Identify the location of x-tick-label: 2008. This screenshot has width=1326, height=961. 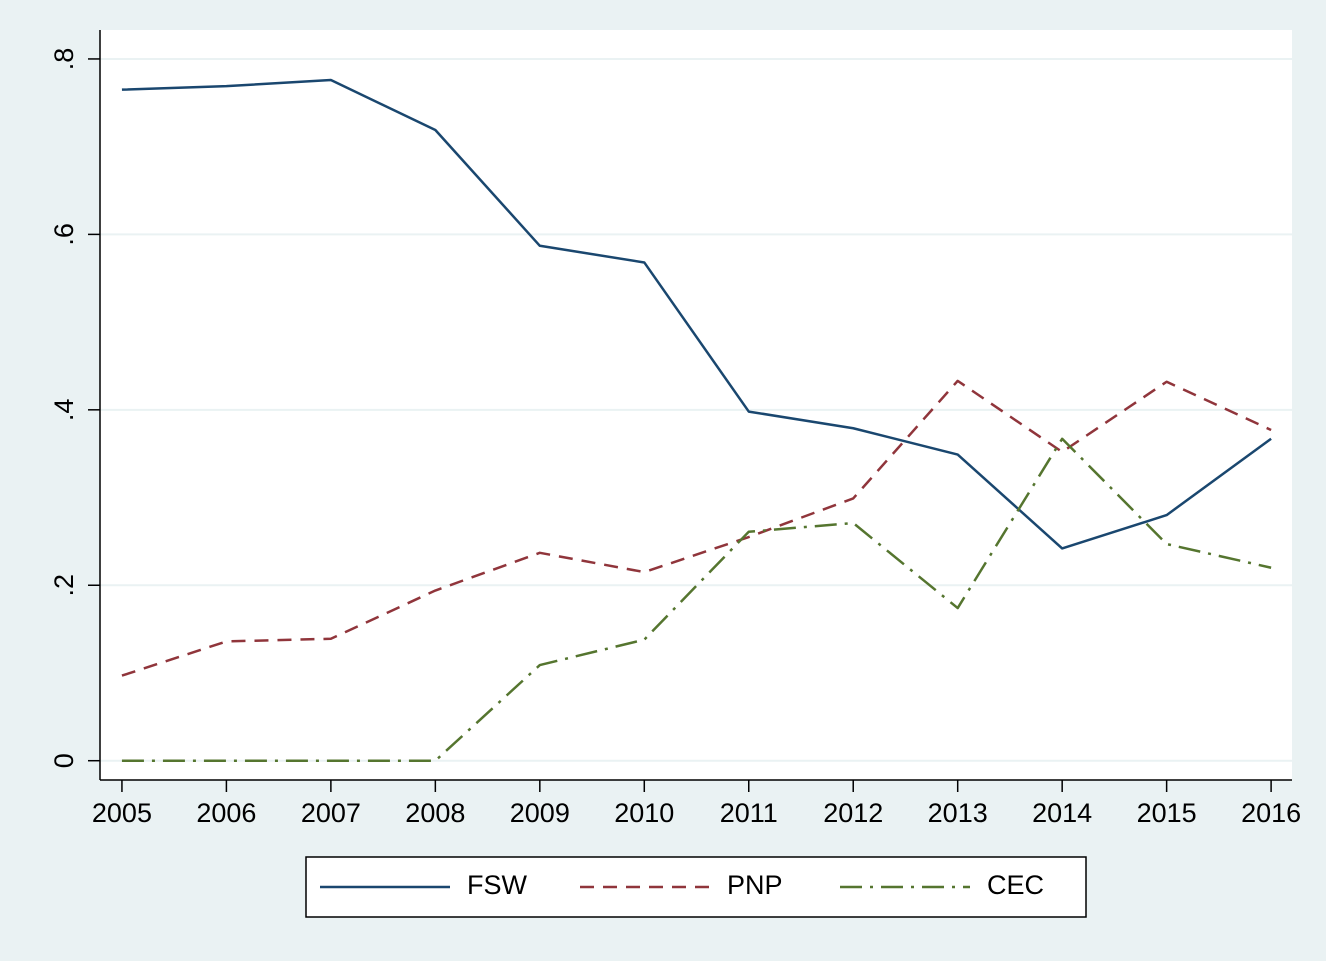
(435, 813).